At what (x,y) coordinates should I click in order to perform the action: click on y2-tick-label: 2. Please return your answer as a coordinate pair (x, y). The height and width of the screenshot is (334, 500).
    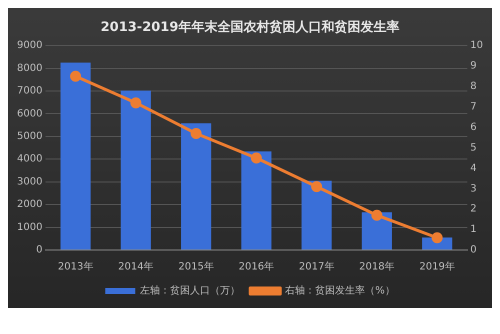
    Looking at the image, I should click on (473, 209).